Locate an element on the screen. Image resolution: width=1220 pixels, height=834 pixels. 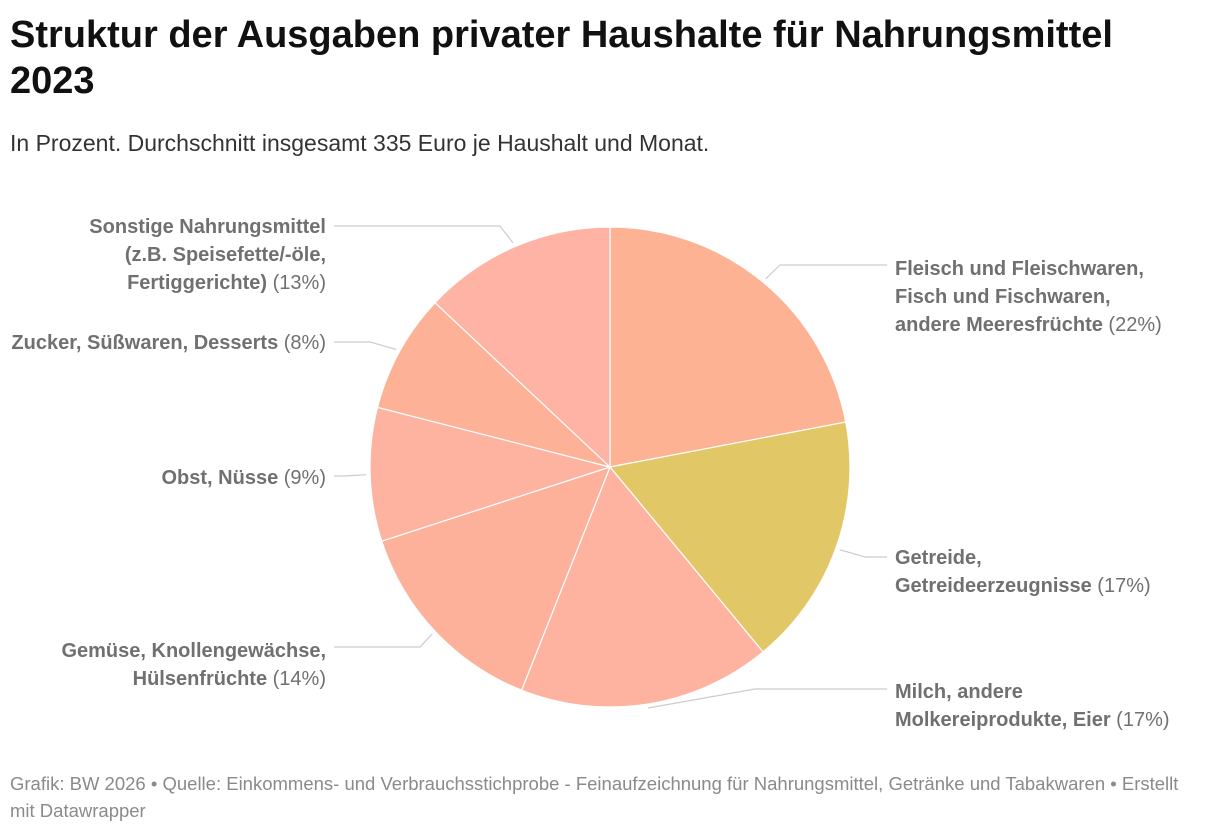
slice-value-label: (22%) is located at coordinates (1132, 325).